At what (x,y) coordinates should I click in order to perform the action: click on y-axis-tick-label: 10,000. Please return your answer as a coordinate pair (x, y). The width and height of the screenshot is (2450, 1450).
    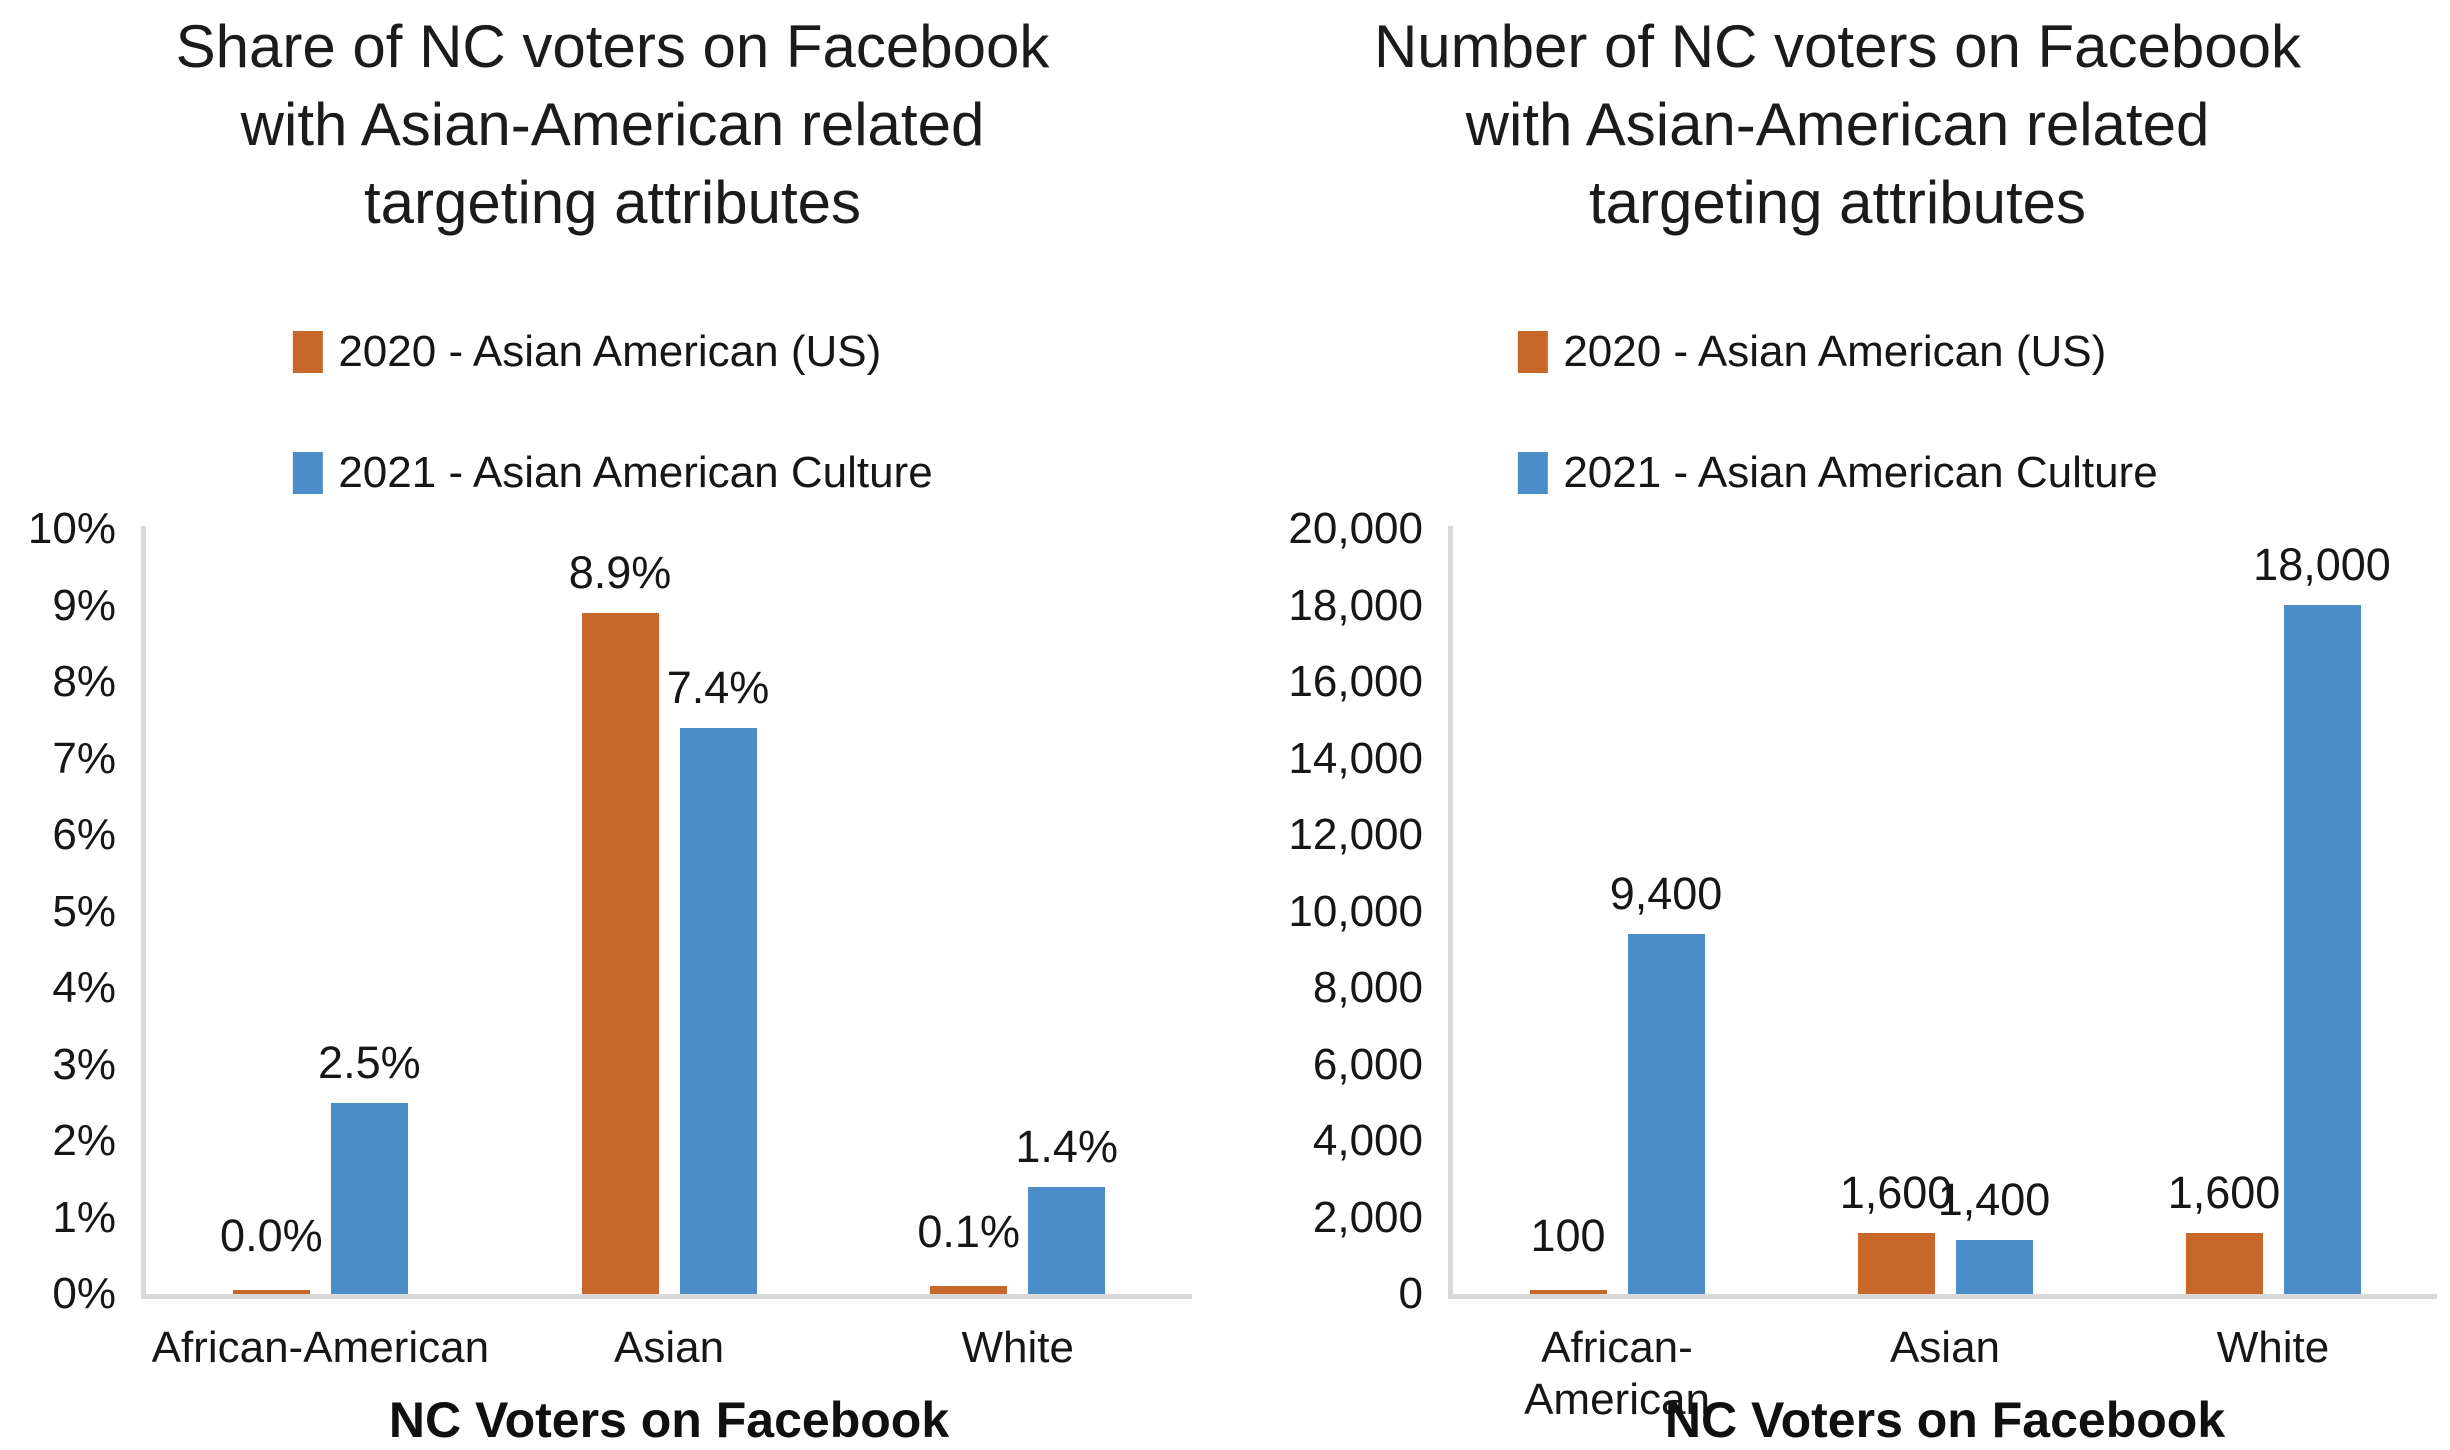
    Looking at the image, I should click on (1355, 911).